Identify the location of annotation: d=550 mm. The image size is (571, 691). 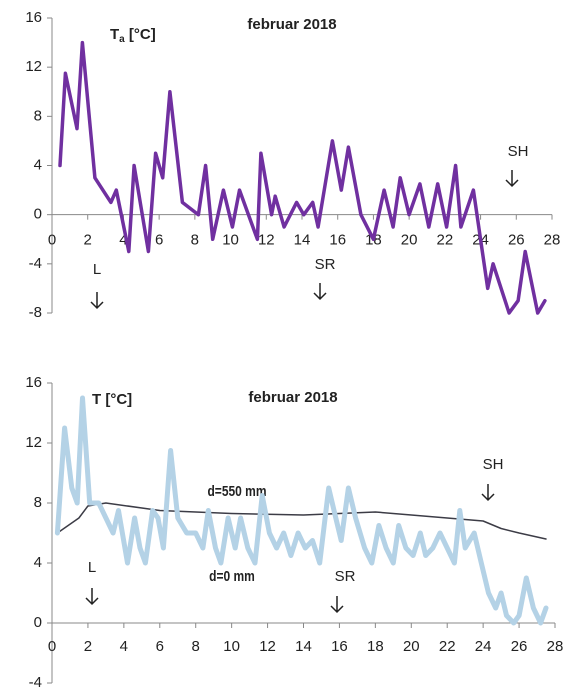
(236, 491).